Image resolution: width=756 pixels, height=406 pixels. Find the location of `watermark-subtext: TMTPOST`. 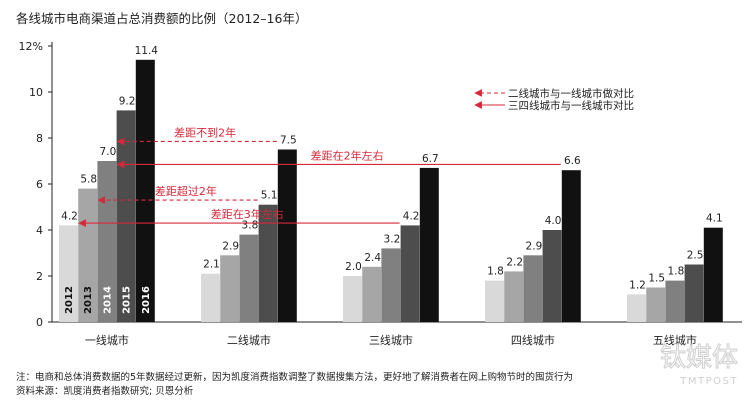

watermark-subtext: TMTPOST is located at coordinates (708, 381).